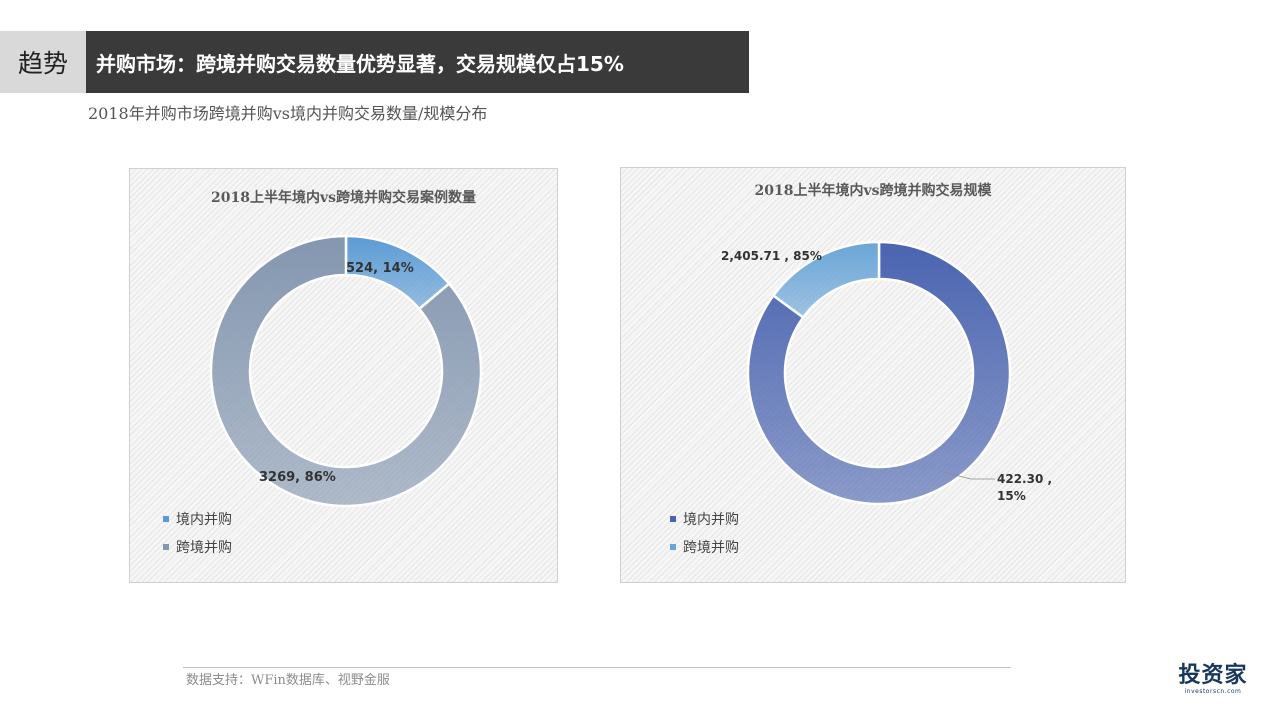 Image resolution: width=1280 pixels, height=720 pixels. I want to click on data-label: 422.30 , 15%, so click(1024, 487).